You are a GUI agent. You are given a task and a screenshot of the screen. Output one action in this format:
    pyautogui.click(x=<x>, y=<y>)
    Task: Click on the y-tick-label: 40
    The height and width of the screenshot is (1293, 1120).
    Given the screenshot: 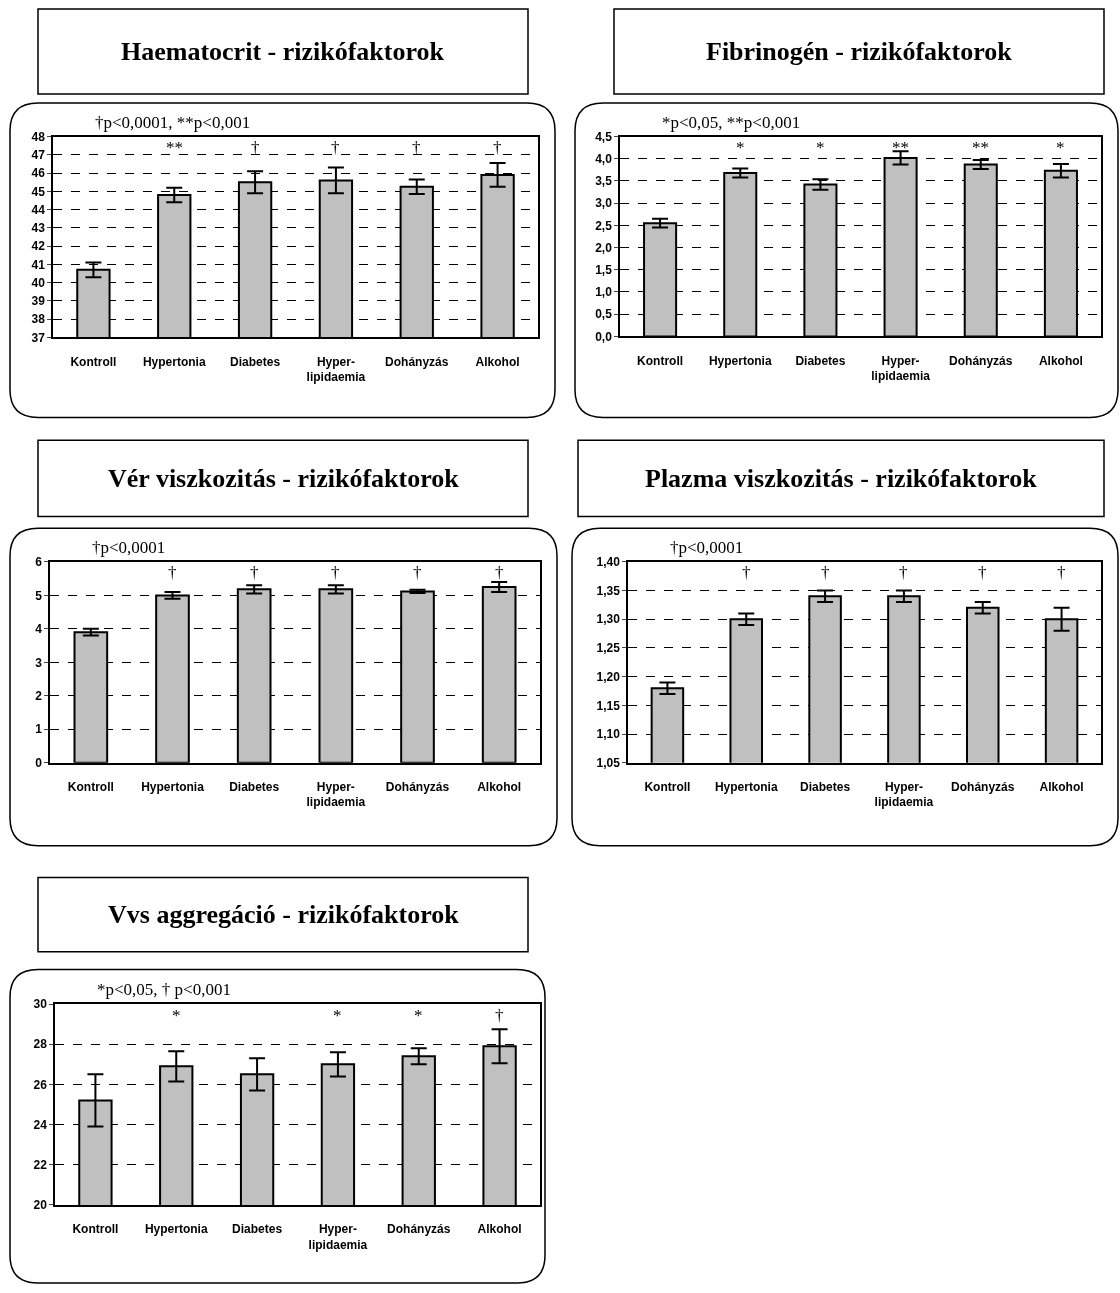 What is the action you would take?
    pyautogui.click(x=38, y=282)
    